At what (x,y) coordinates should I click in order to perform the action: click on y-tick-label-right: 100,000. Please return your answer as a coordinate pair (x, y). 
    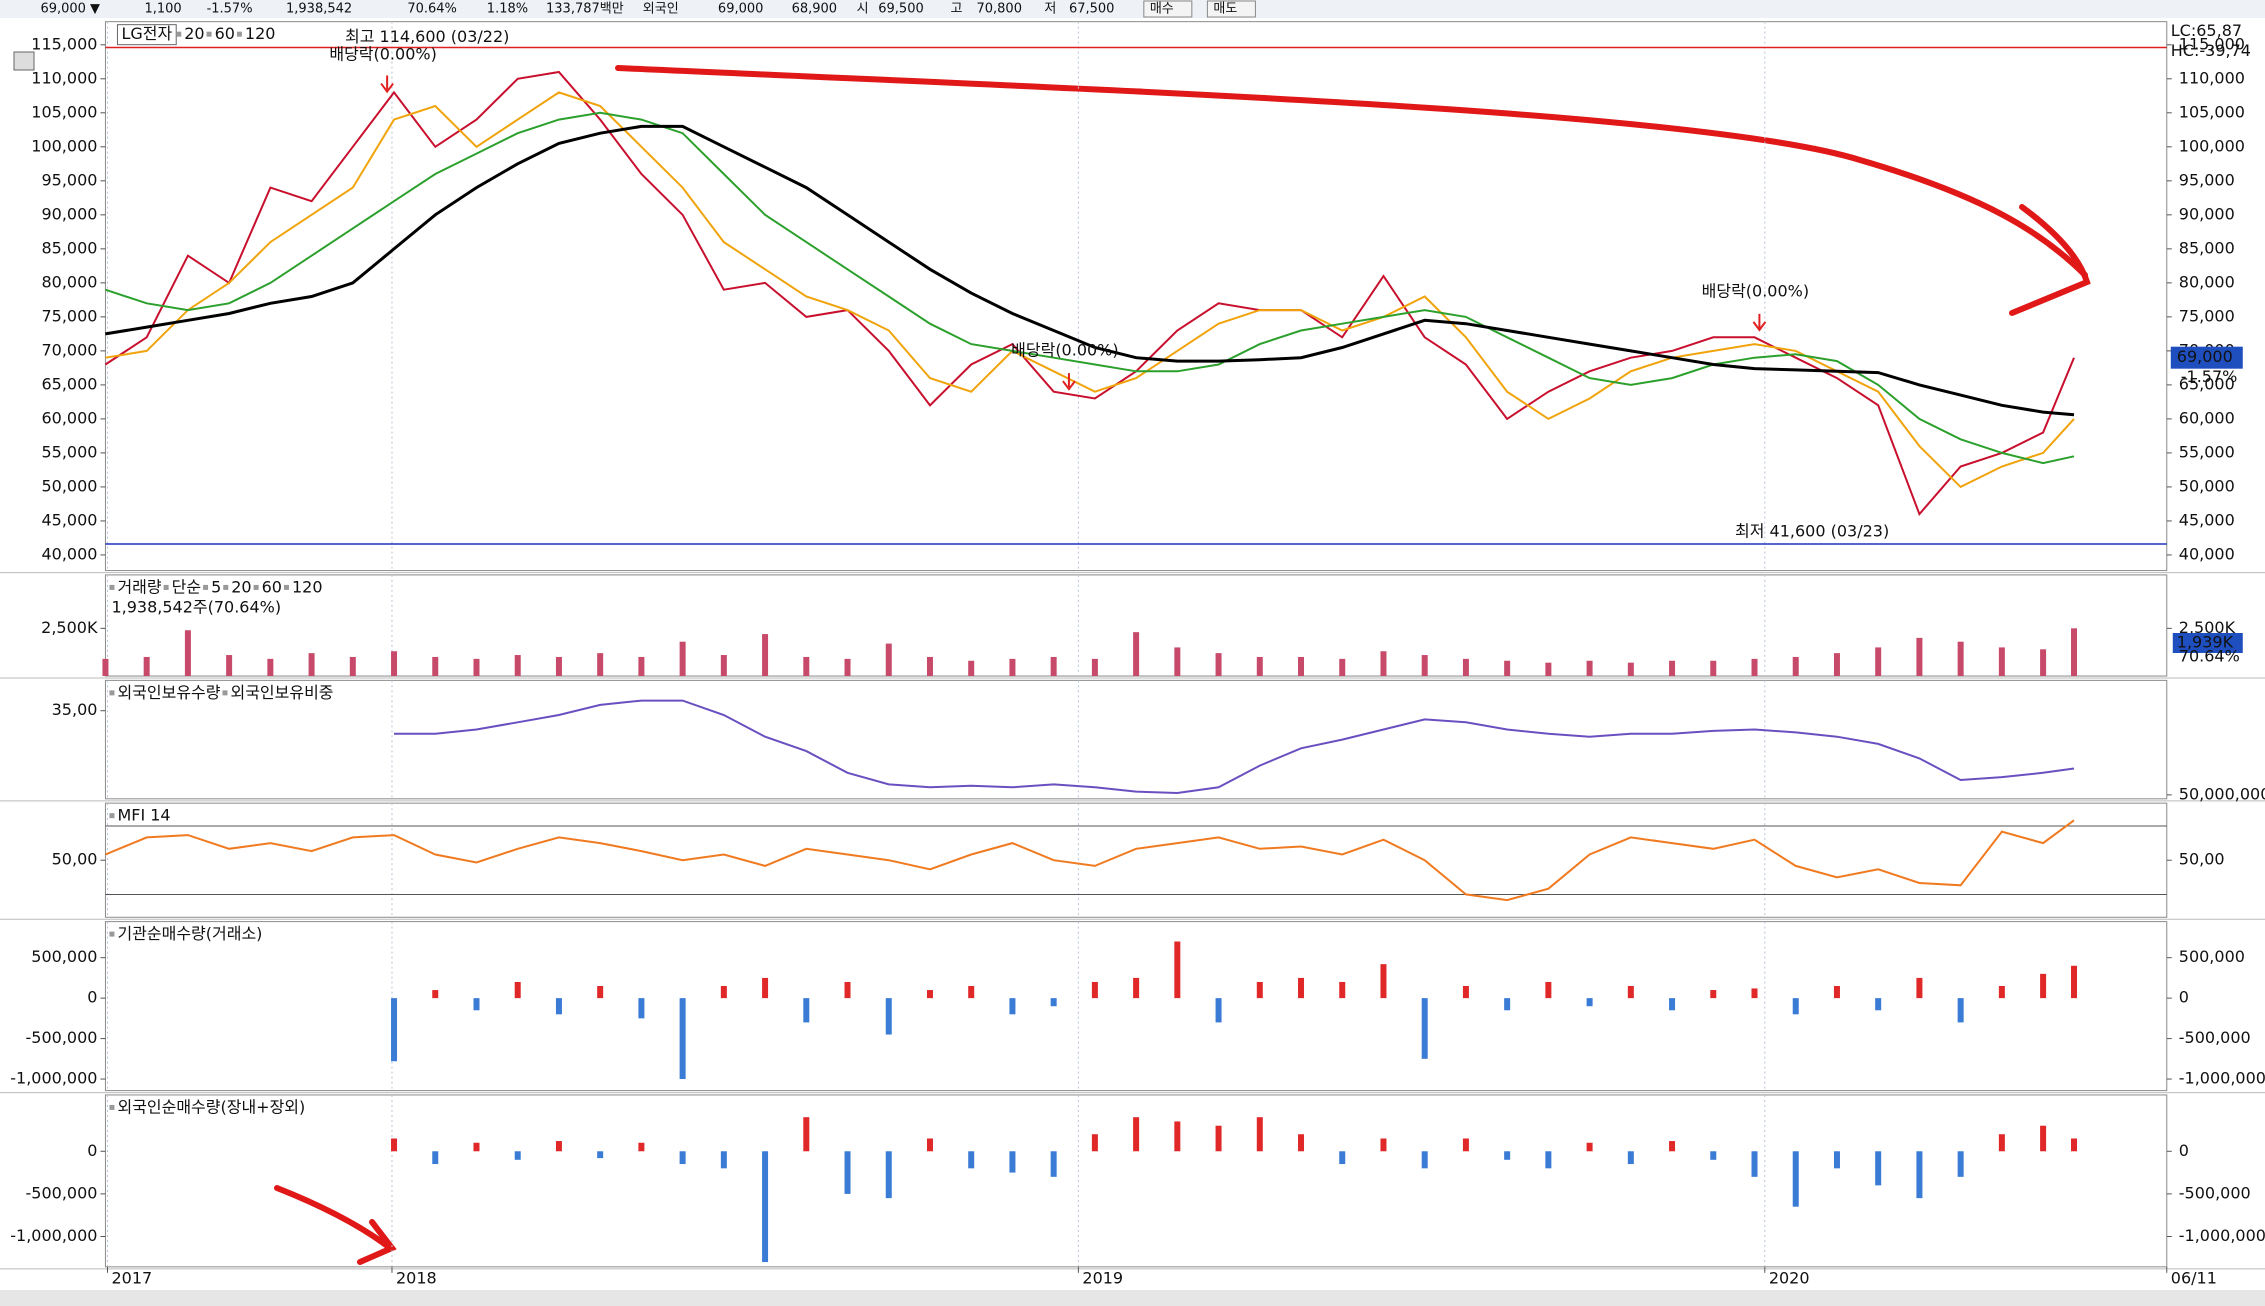
    Looking at the image, I should click on (2212, 145).